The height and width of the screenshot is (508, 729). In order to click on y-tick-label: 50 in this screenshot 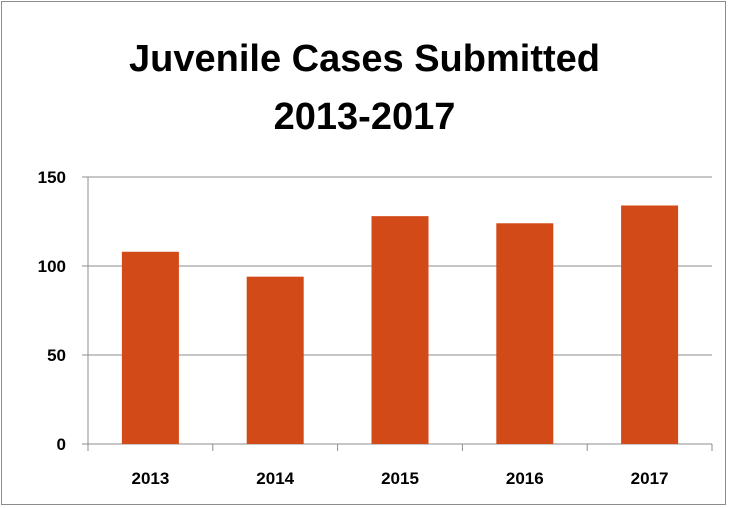, I will do `click(56, 355)`.